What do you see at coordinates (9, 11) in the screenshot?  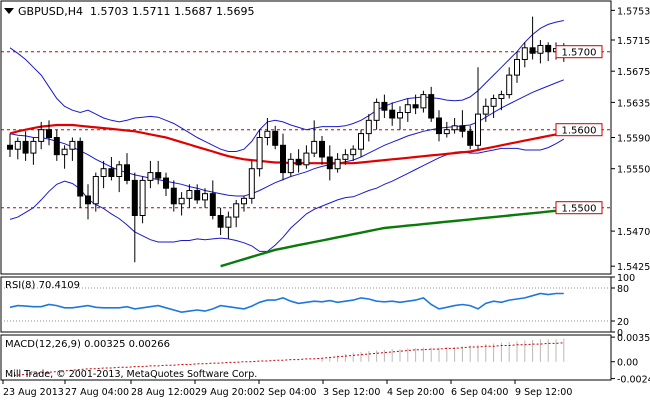 I see `dropdown-arrow-icon` at bounding box center [9, 11].